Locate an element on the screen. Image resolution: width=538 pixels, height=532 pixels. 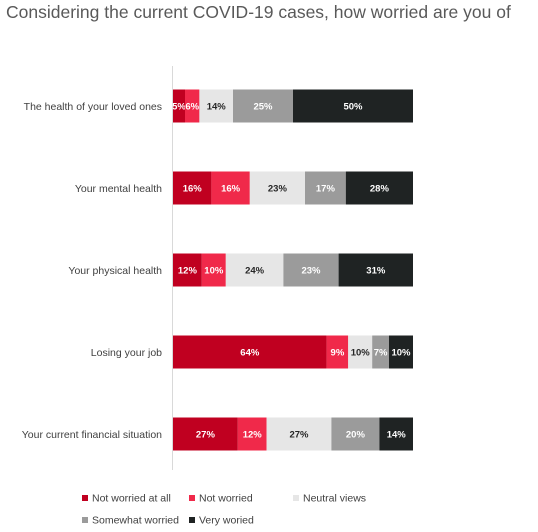
data-label: 50% is located at coordinates (353, 107).